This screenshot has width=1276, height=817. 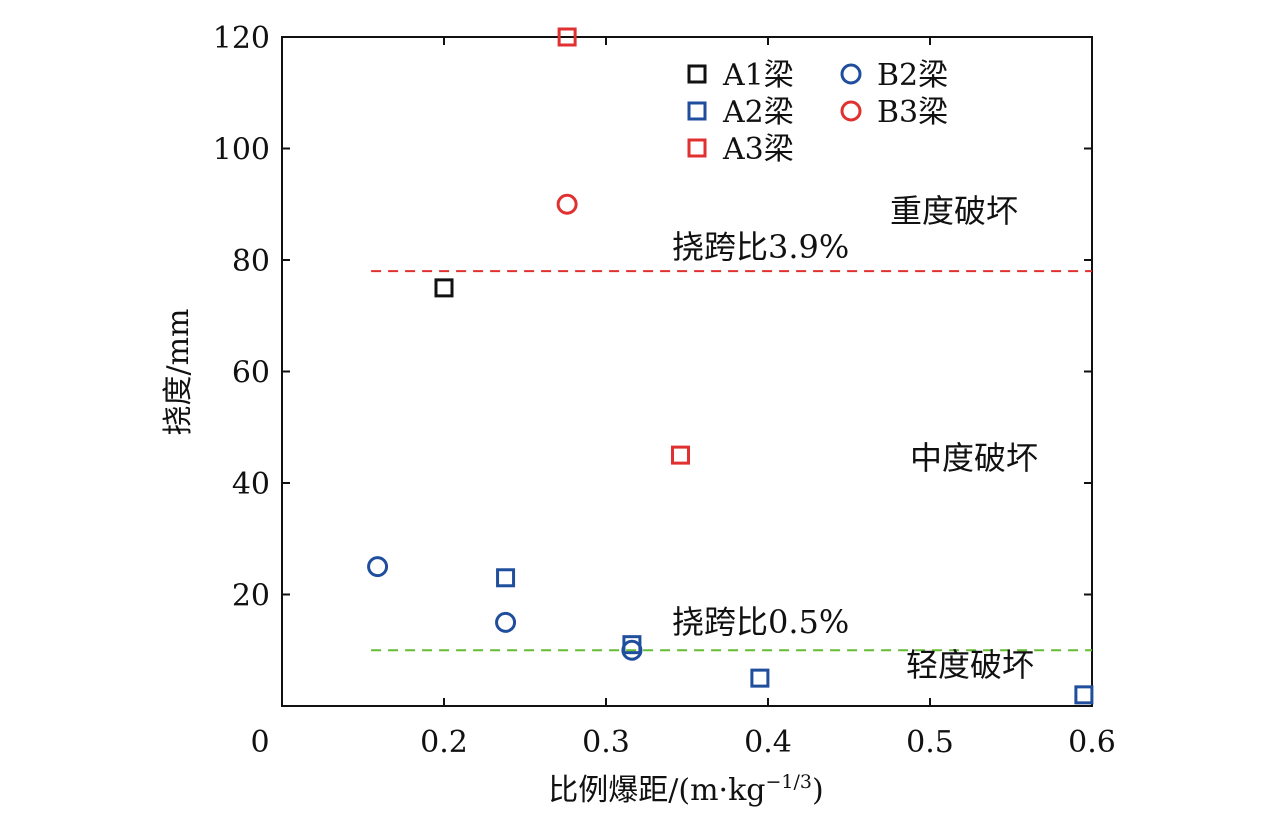 What do you see at coordinates (768, 742) in the screenshot?
I see `x-tick-label: 0.4` at bounding box center [768, 742].